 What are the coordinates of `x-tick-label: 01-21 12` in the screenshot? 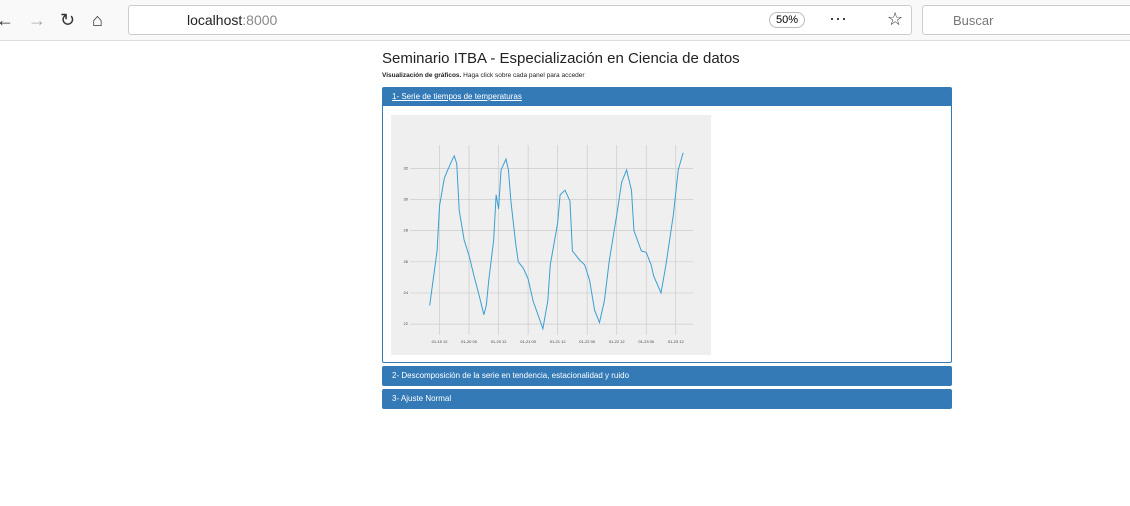 It's located at (558, 341).